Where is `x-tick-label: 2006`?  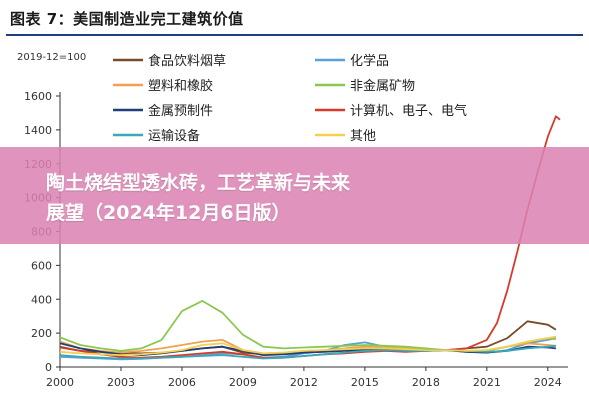 x-tick-label: 2006 is located at coordinates (182, 382).